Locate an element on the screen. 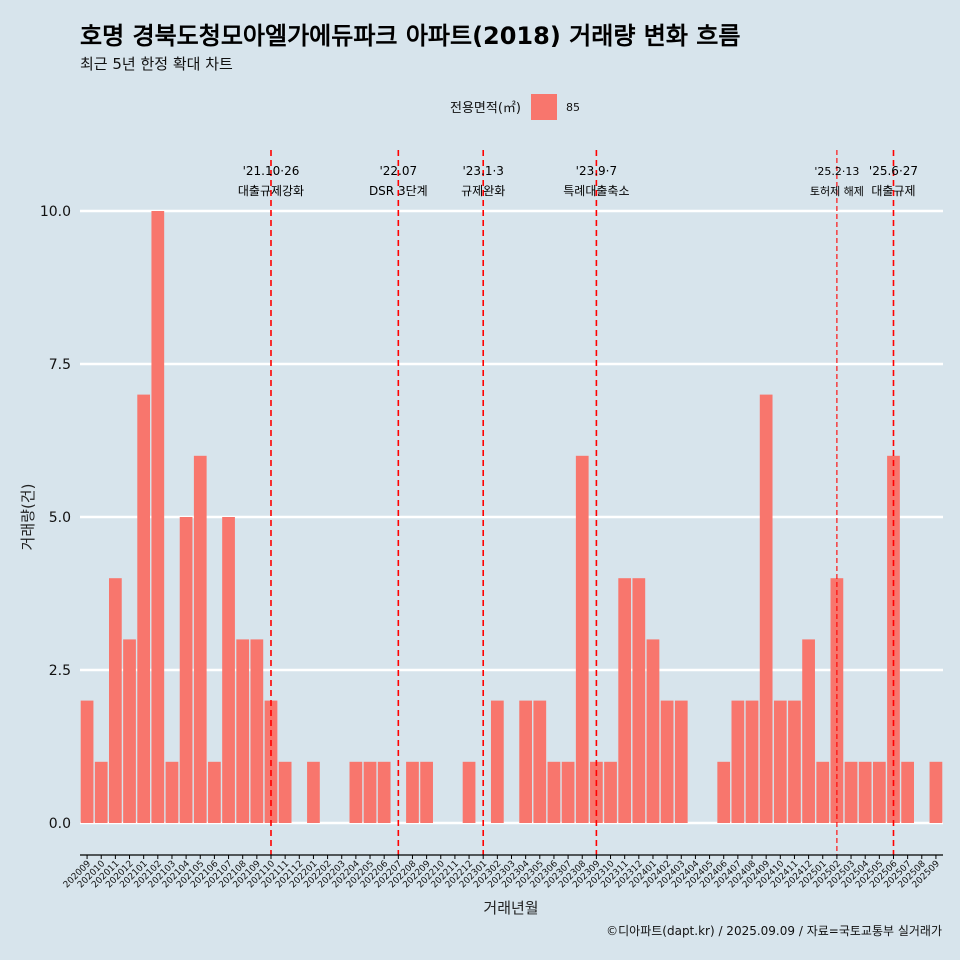  y-tick-label: 7.5 is located at coordinates (60, 365).